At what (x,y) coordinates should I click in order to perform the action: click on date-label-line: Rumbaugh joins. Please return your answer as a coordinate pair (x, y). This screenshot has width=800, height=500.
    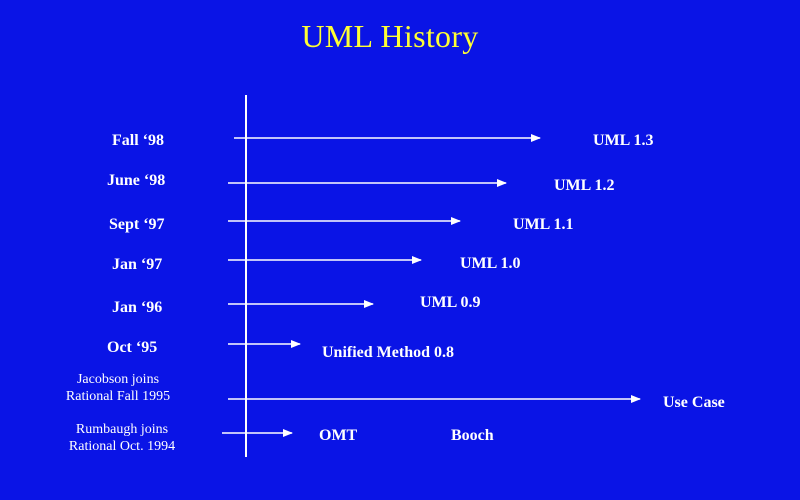
    Looking at the image, I should click on (122, 429).